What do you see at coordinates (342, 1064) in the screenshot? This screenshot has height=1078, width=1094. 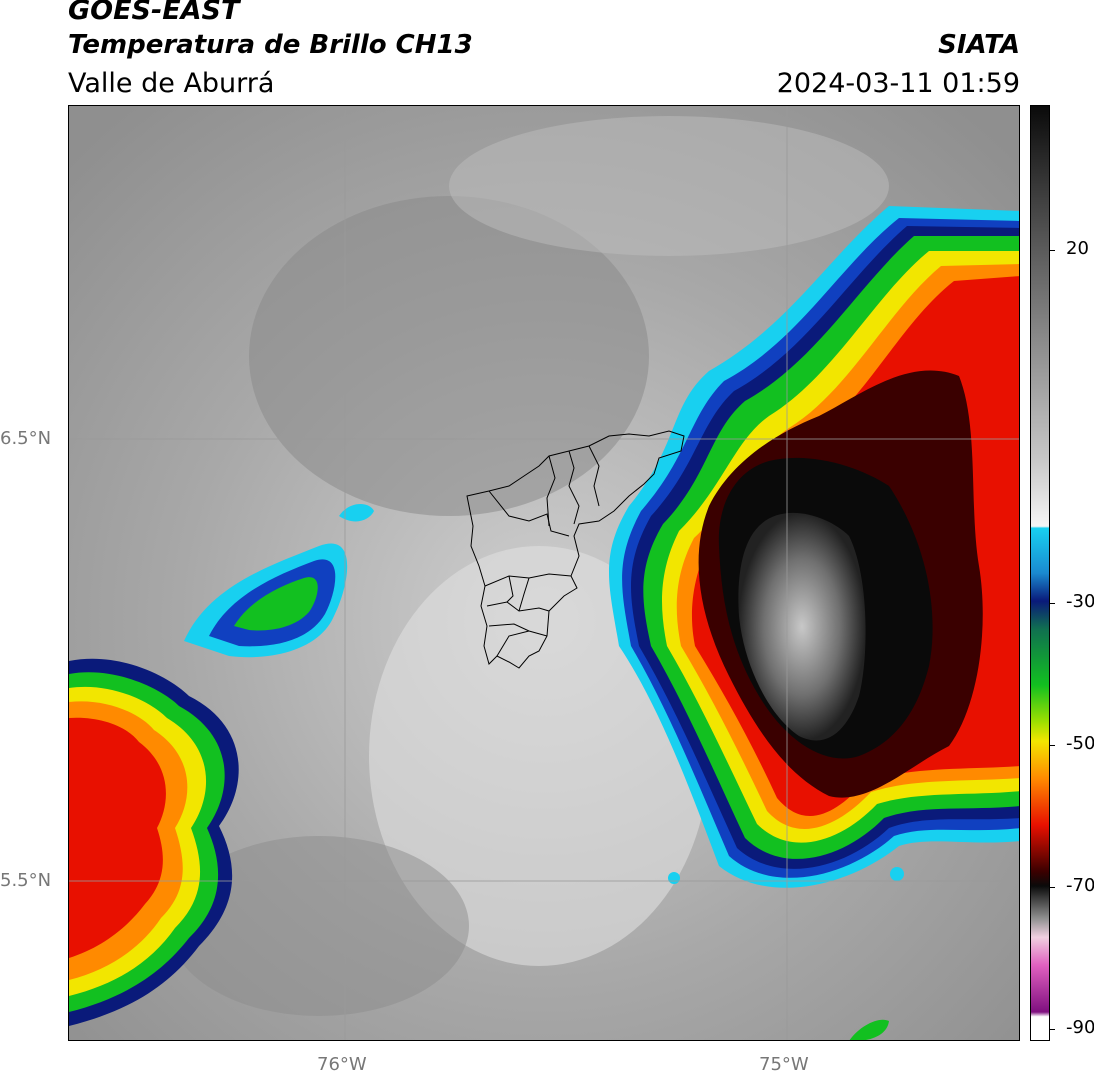 I see `lon-label-76: 76°W` at bounding box center [342, 1064].